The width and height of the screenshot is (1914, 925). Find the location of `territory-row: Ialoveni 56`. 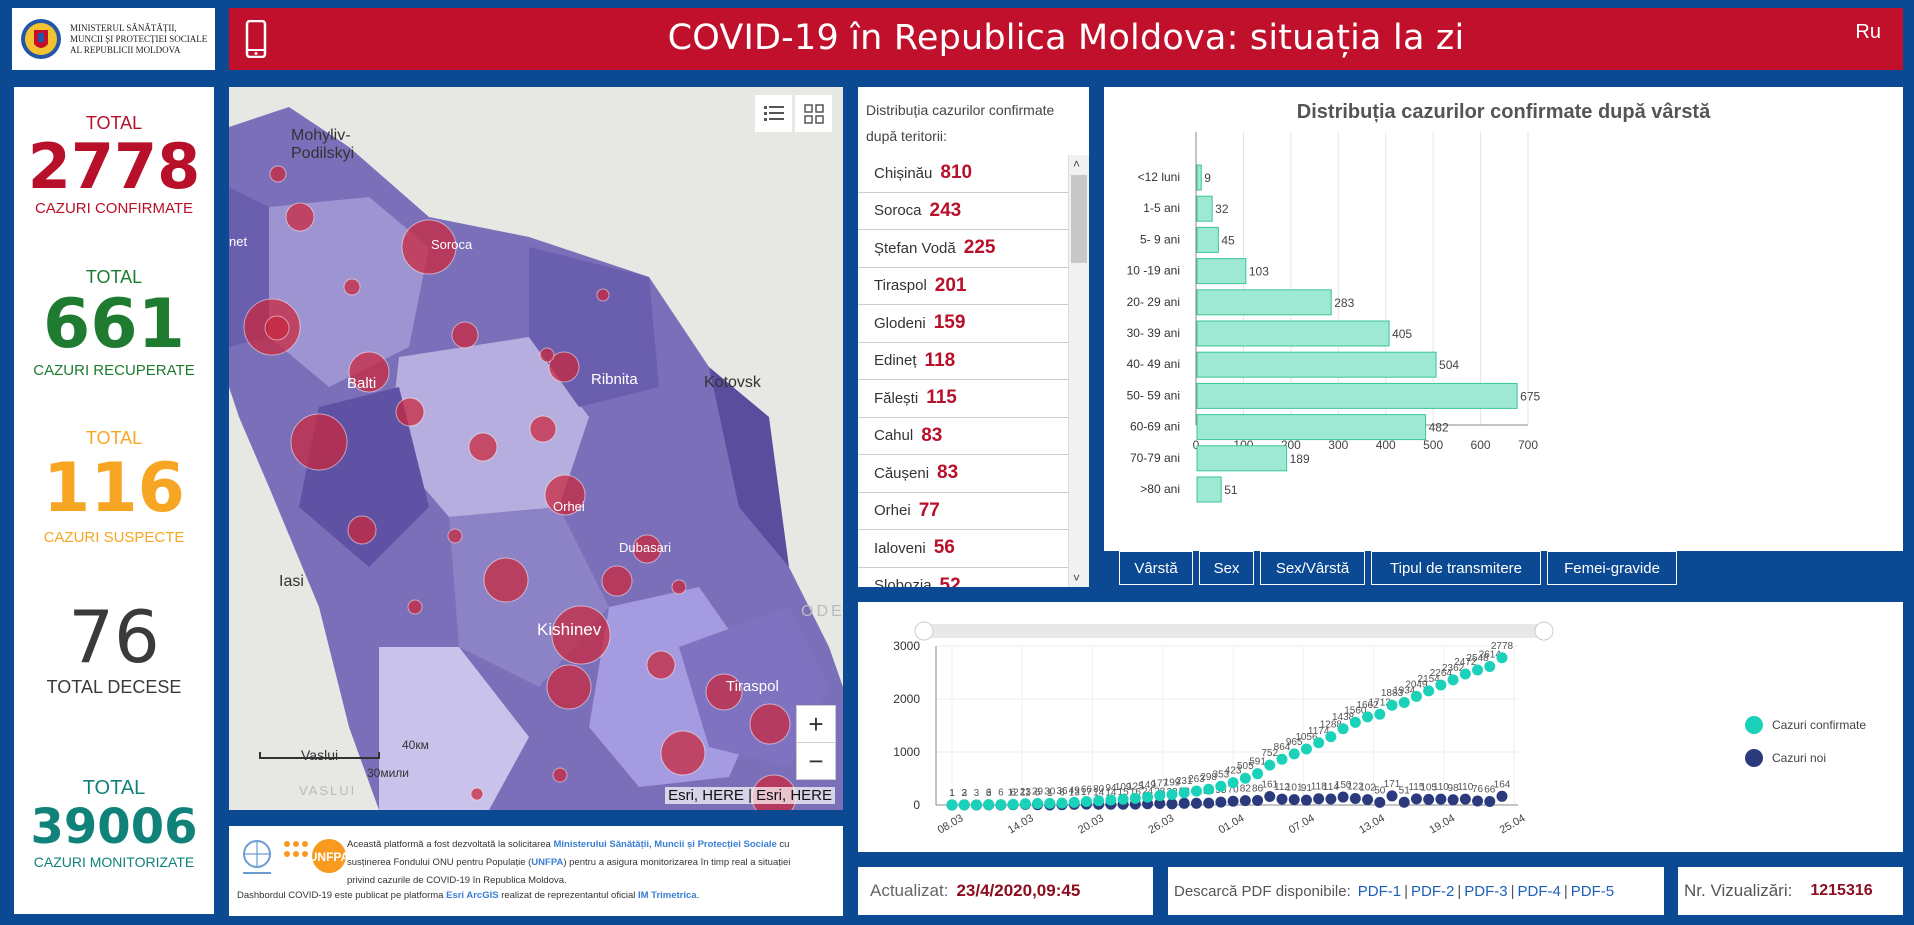

territory-row: Ialoveni 56 is located at coordinates (963, 549).